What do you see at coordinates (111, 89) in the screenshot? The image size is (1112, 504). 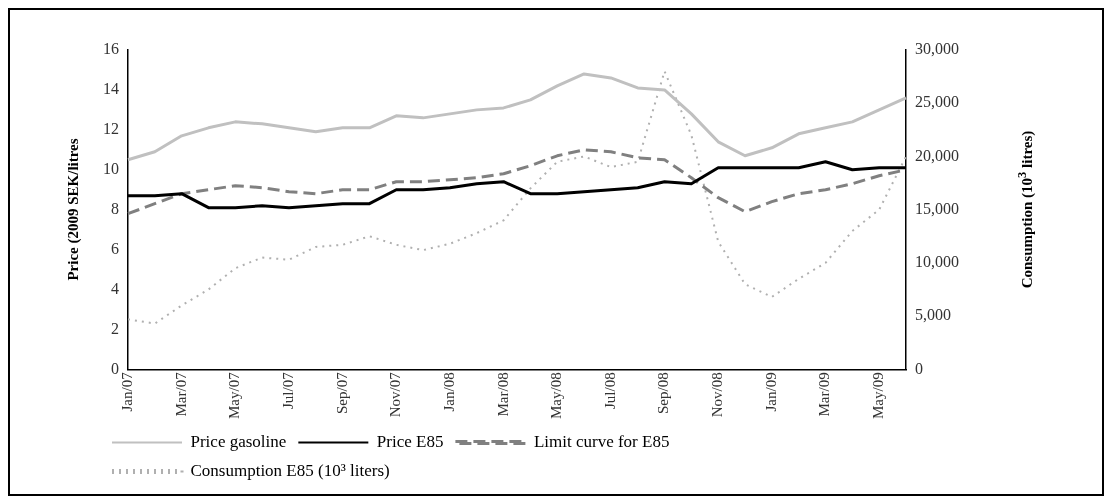 I see `y-tick-label: 14` at bounding box center [111, 89].